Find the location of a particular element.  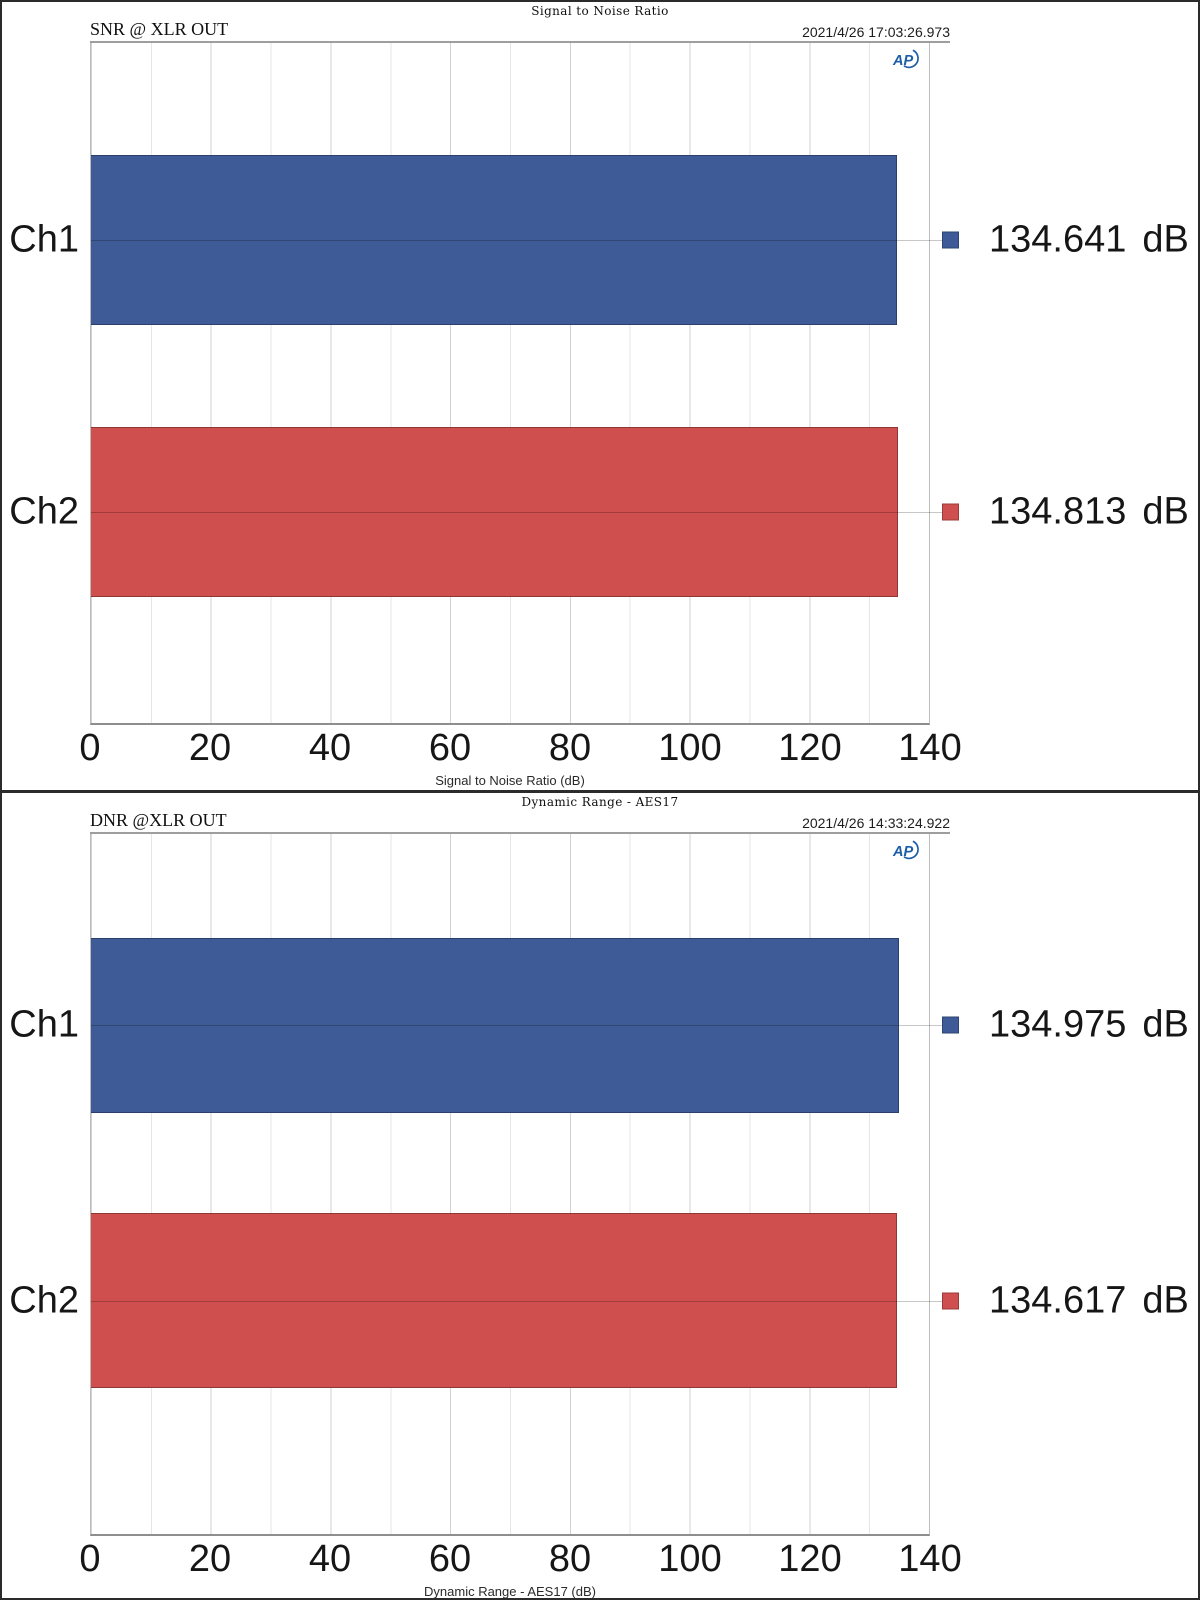

value-label-ch2: 134.617 dB is located at coordinates (1089, 1300).